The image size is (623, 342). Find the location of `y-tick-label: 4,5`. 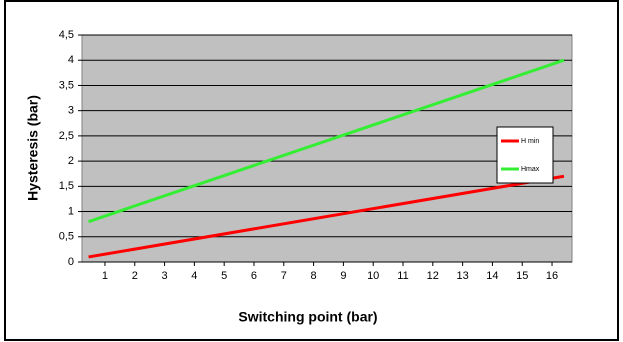

y-tick-label: 4,5 is located at coordinates (66, 35).